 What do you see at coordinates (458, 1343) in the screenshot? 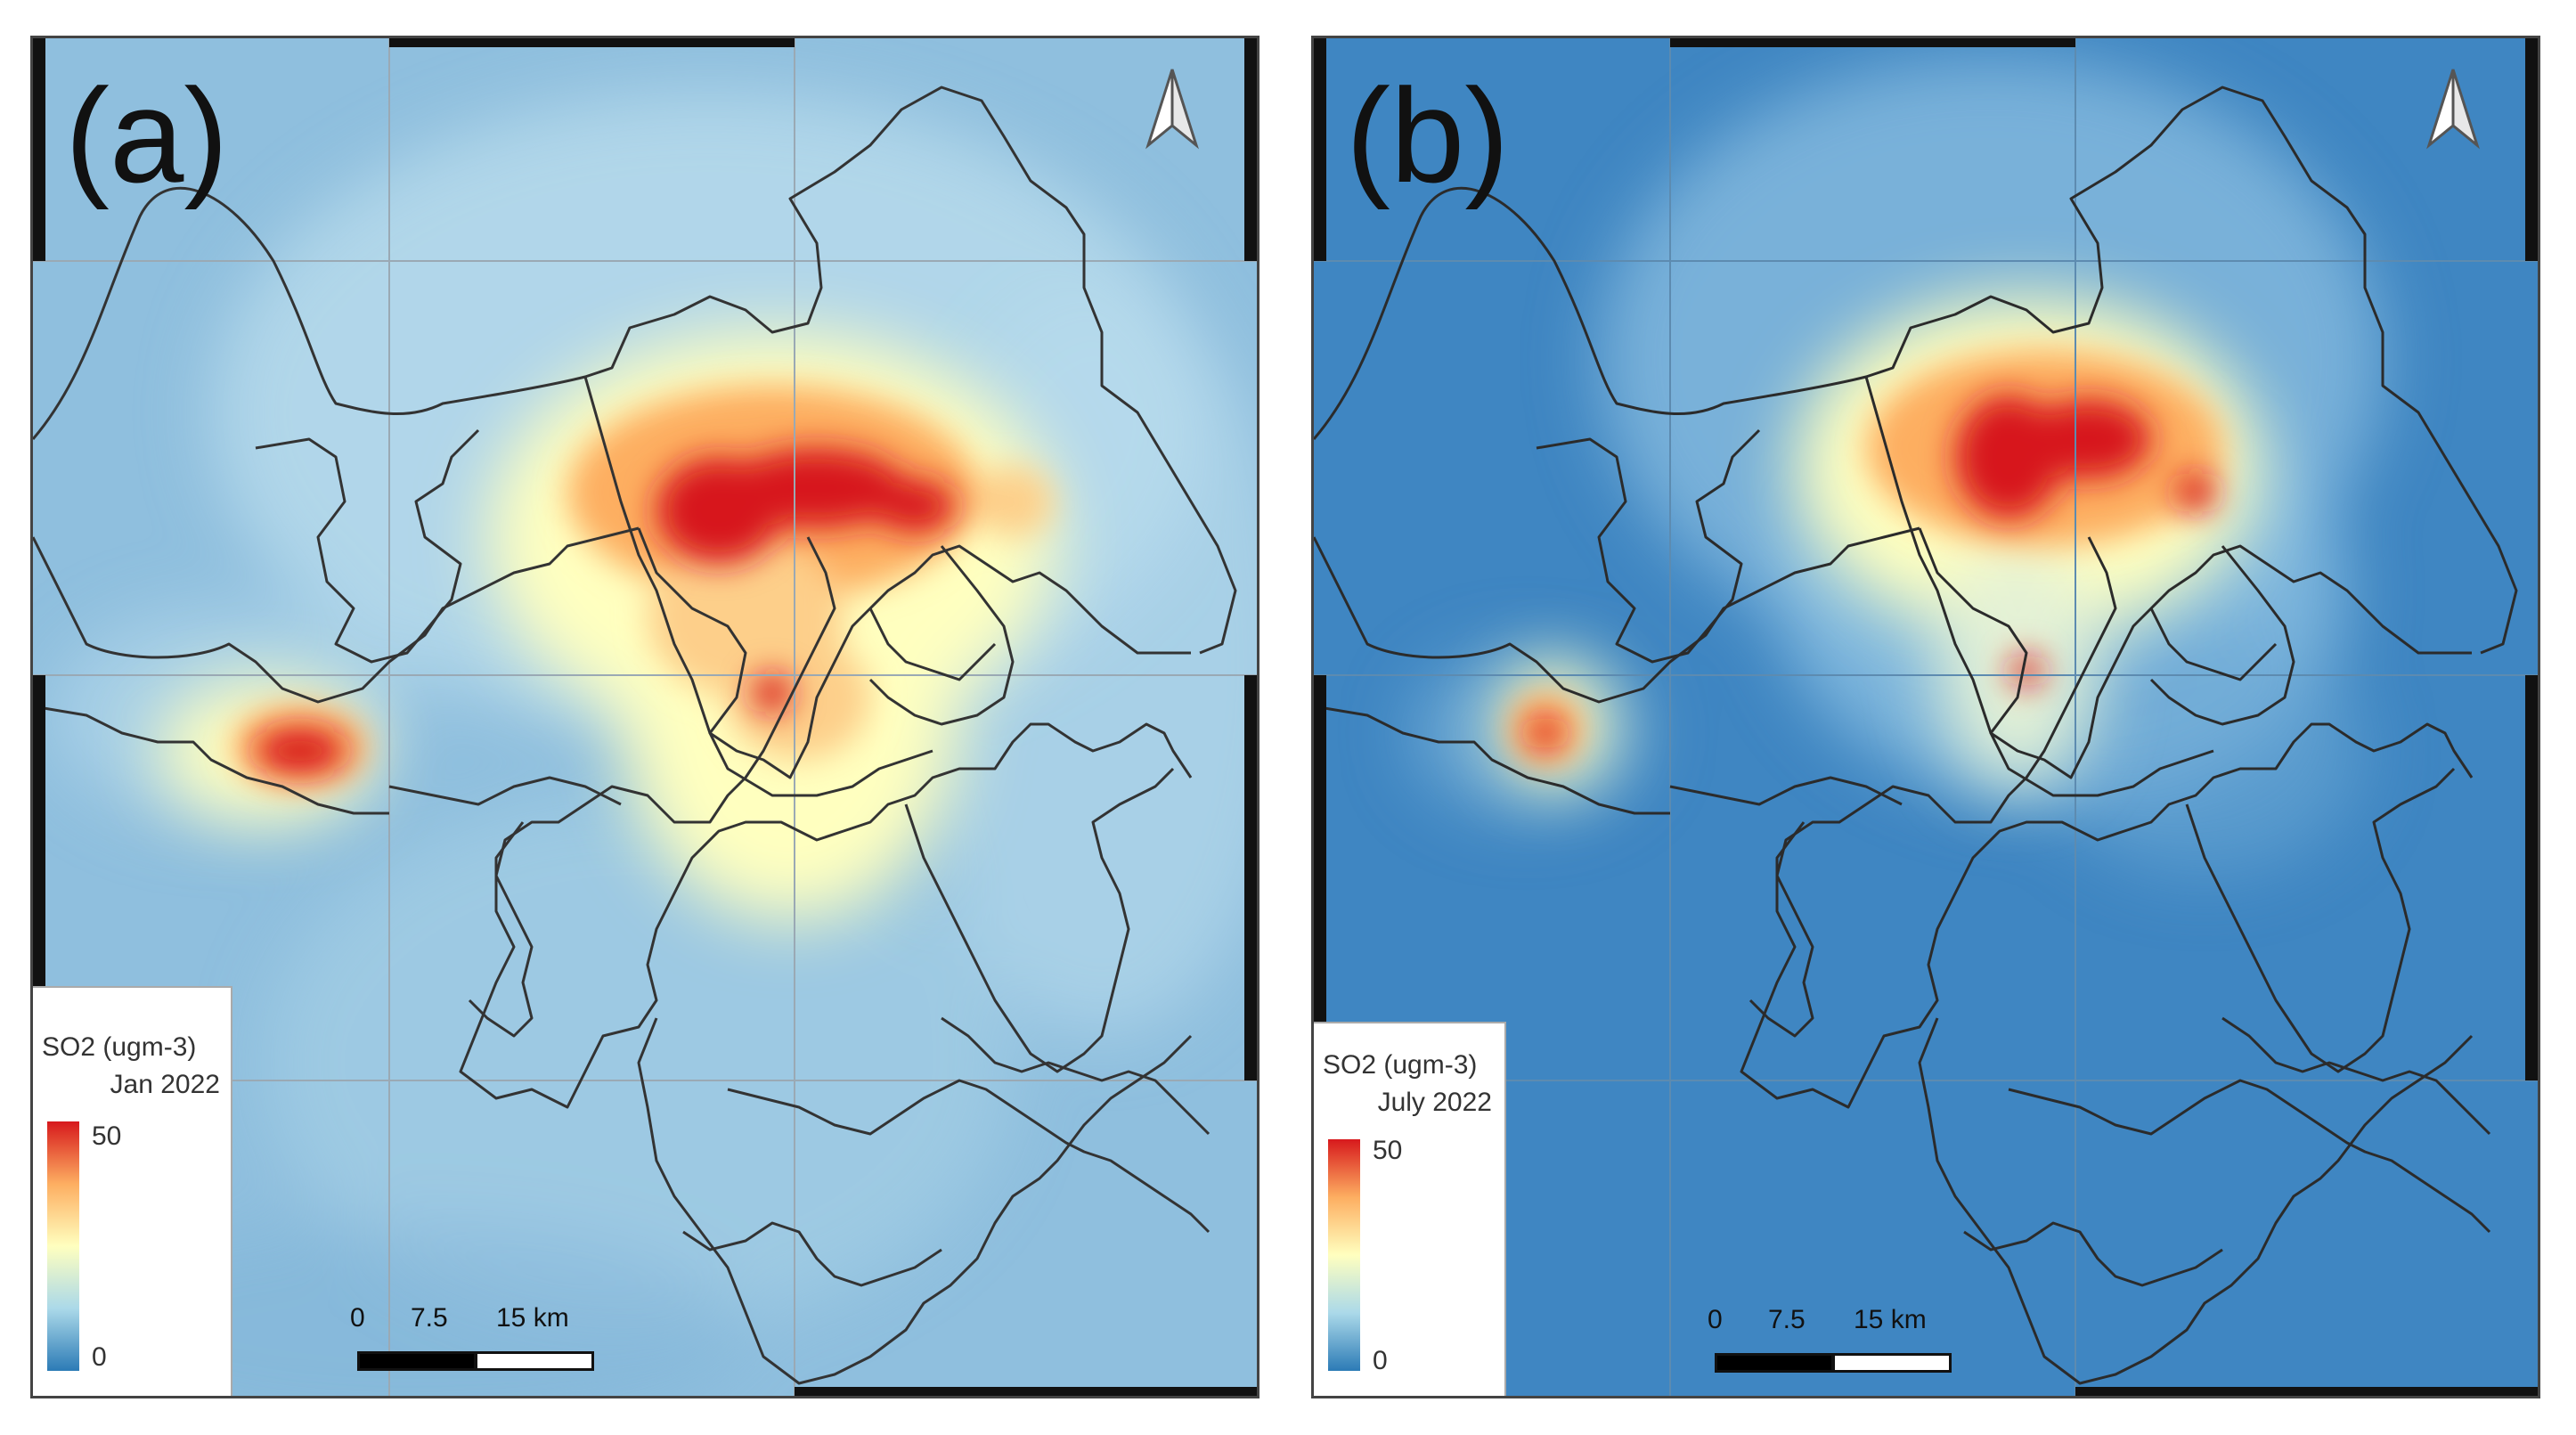
I see `scale-bar-a: 0 7.5 15 km` at bounding box center [458, 1343].